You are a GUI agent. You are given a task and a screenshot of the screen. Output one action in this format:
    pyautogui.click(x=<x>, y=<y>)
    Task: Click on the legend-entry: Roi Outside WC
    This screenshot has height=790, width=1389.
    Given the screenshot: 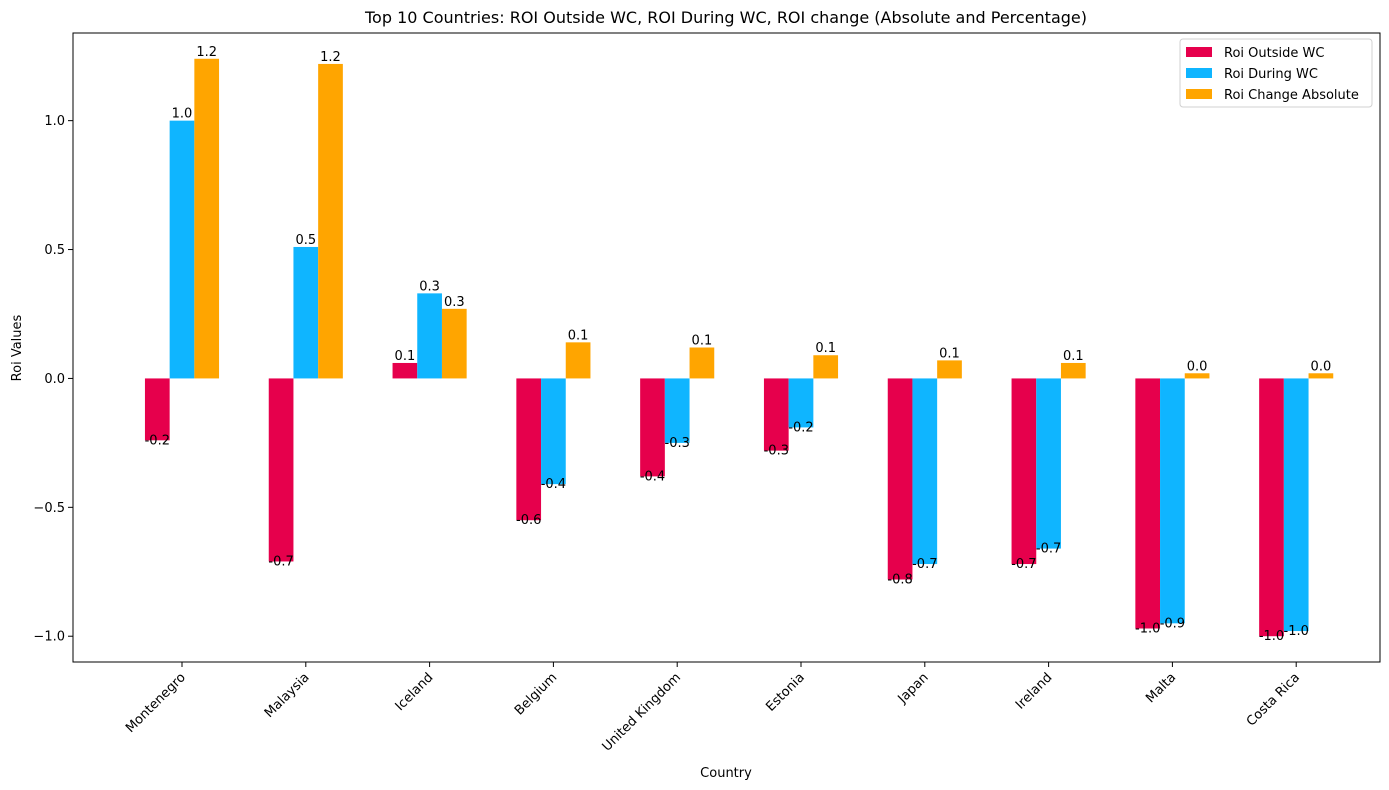 What is the action you would take?
    pyautogui.click(x=1274, y=53)
    